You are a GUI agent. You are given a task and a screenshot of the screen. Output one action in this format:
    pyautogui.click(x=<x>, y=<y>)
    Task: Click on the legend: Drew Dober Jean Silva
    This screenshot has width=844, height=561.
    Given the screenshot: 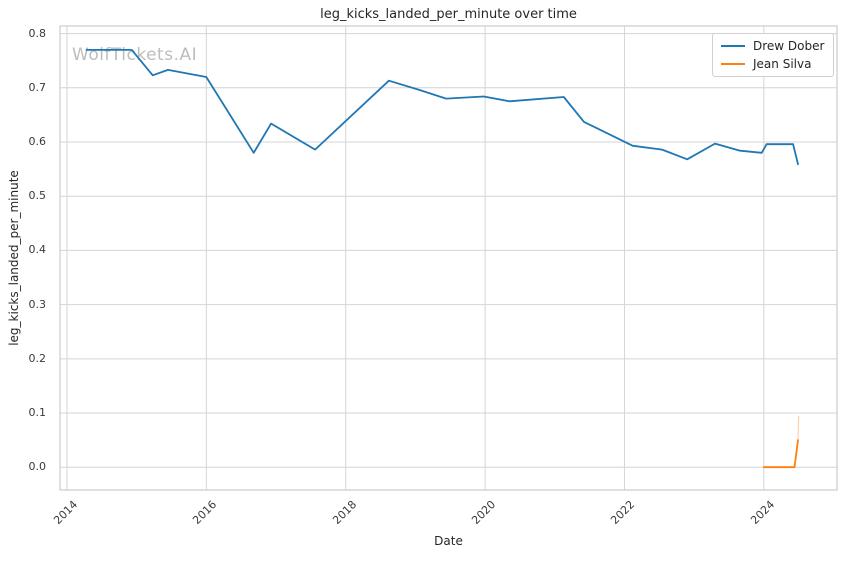 What is the action you would take?
    pyautogui.click(x=773, y=55)
    